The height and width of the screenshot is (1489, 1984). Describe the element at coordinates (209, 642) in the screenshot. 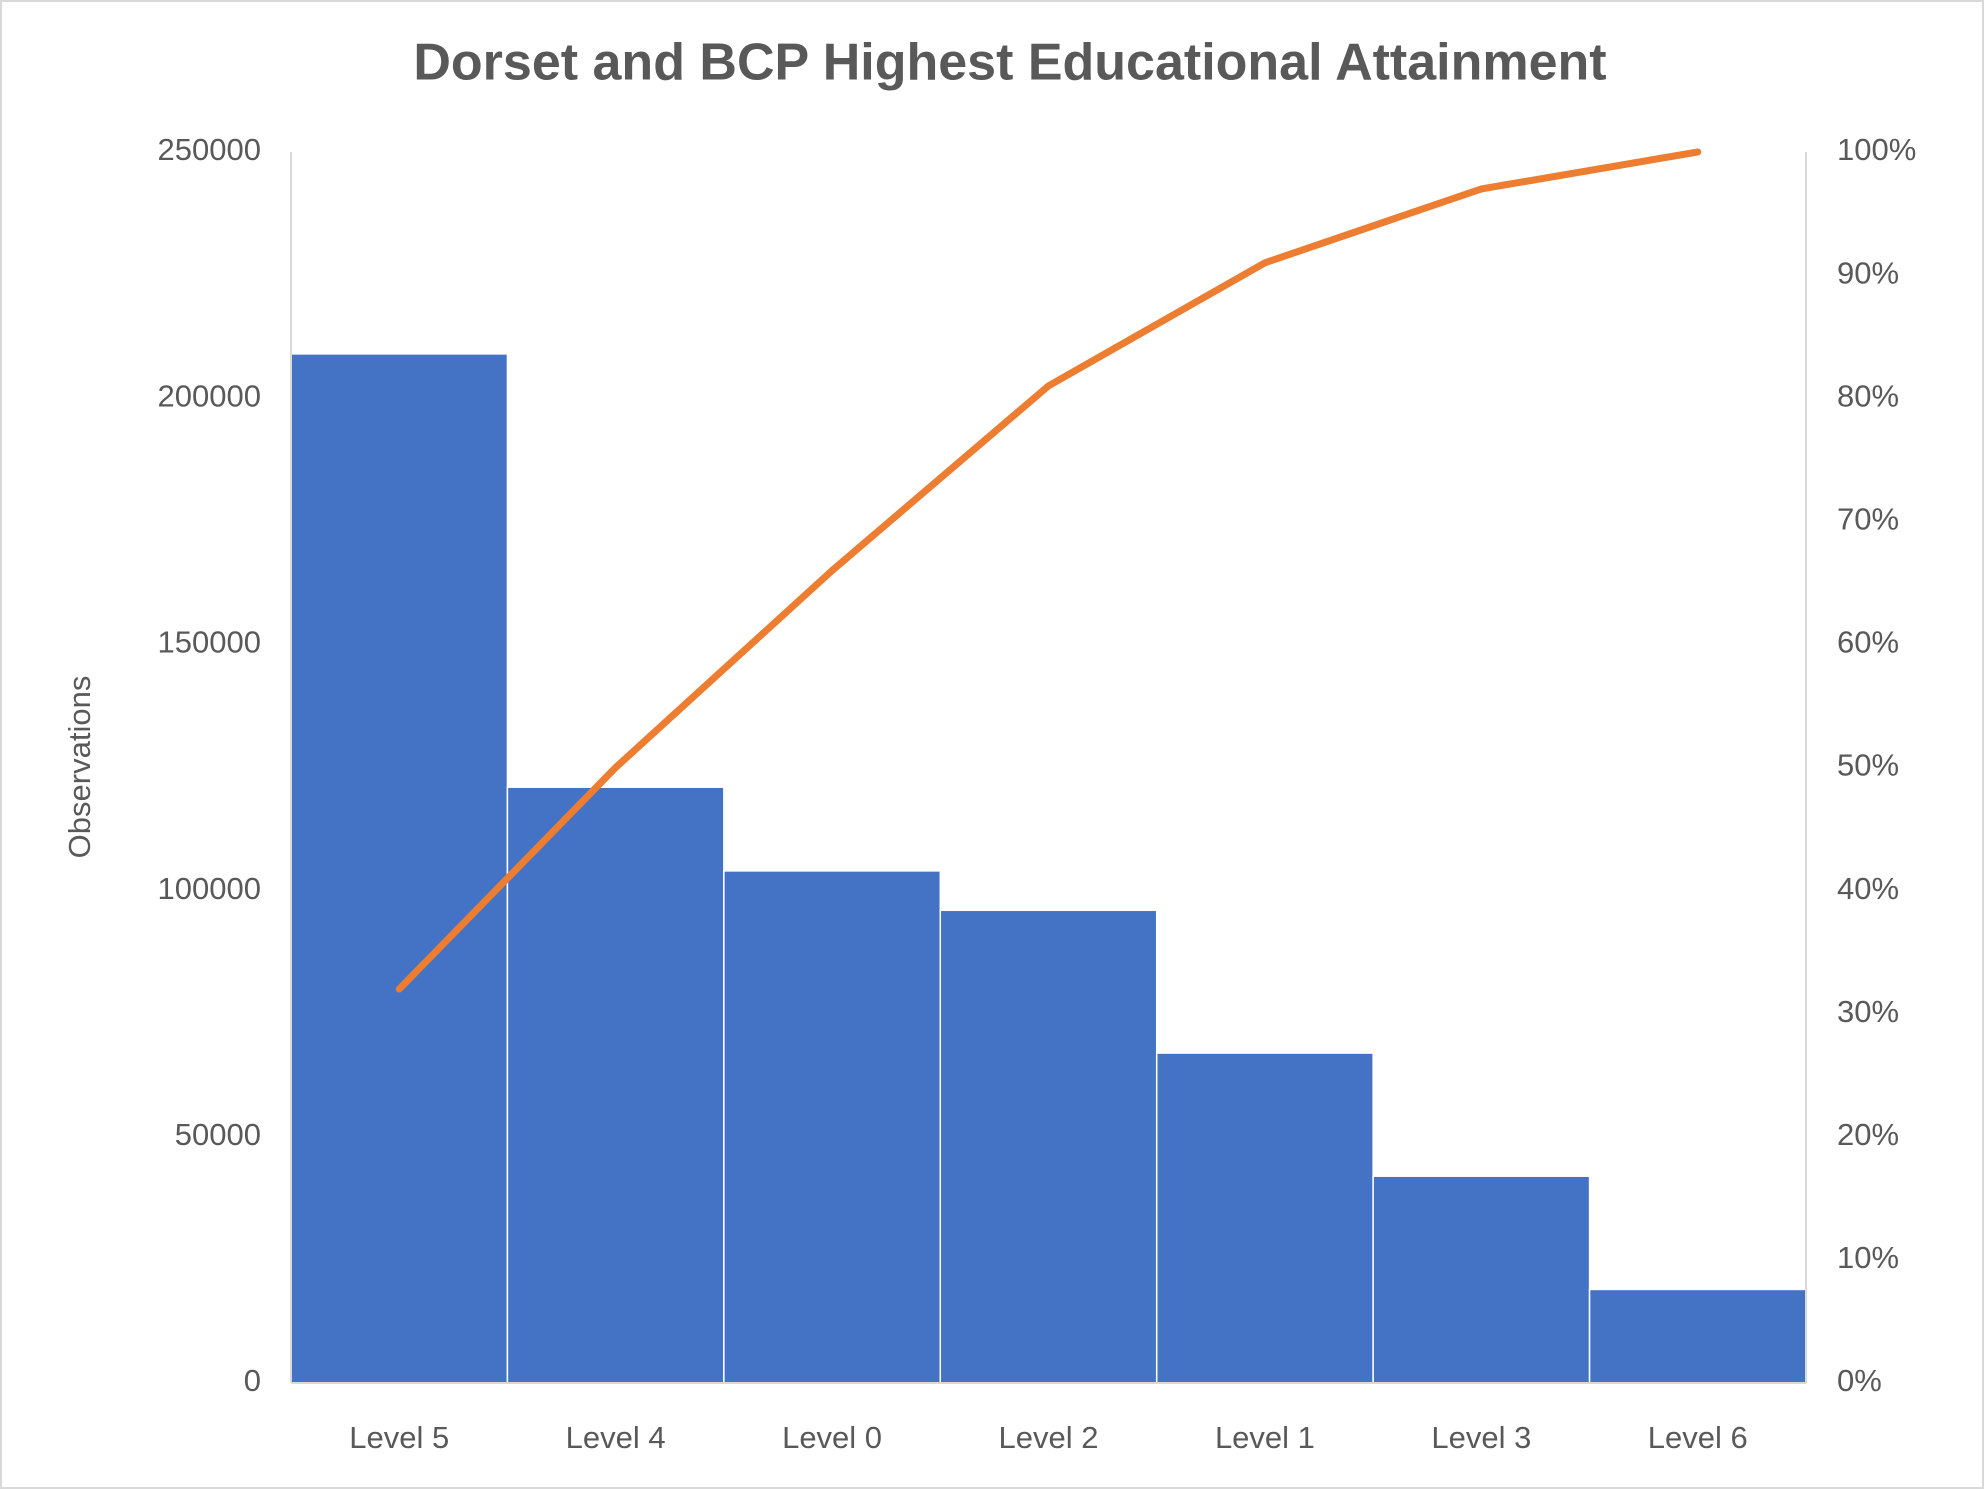

I see `y-tick-label: 150000` at that location.